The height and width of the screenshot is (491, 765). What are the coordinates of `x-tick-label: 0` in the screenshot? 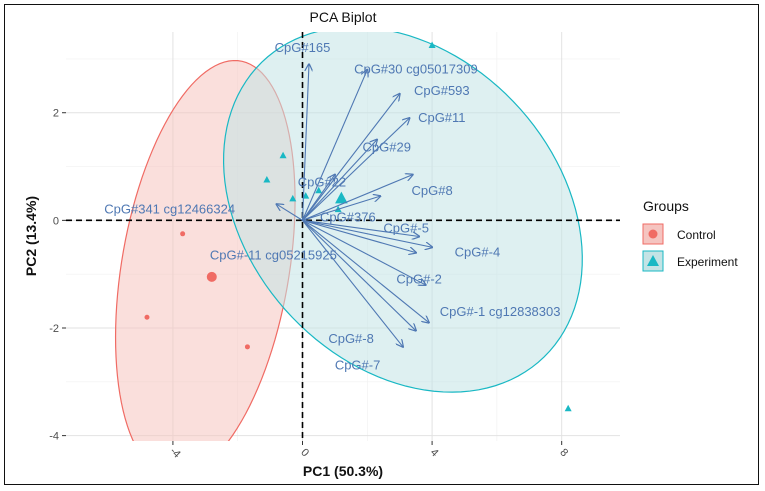 It's located at (304, 452).